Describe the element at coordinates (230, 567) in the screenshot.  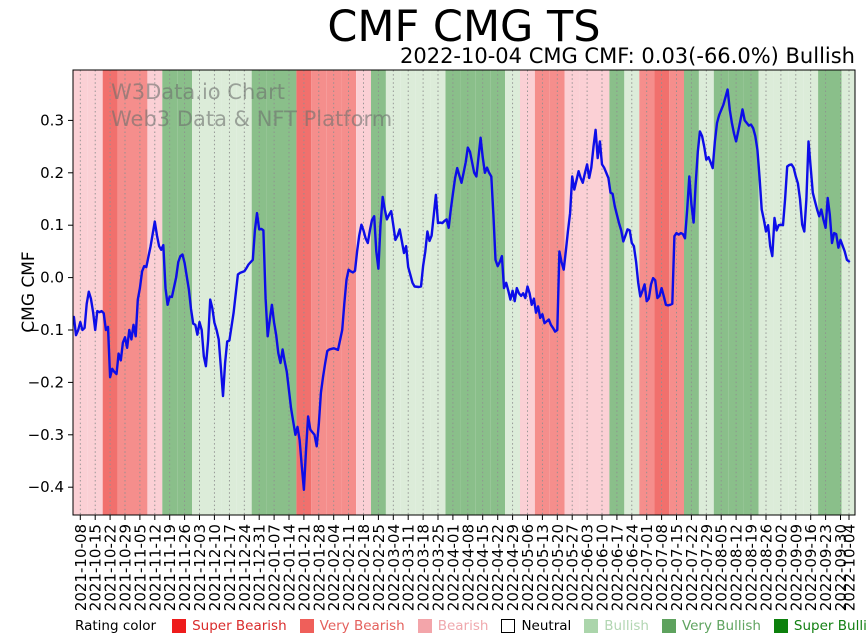
I see `x-tick-label: 2021-12-17` at that location.